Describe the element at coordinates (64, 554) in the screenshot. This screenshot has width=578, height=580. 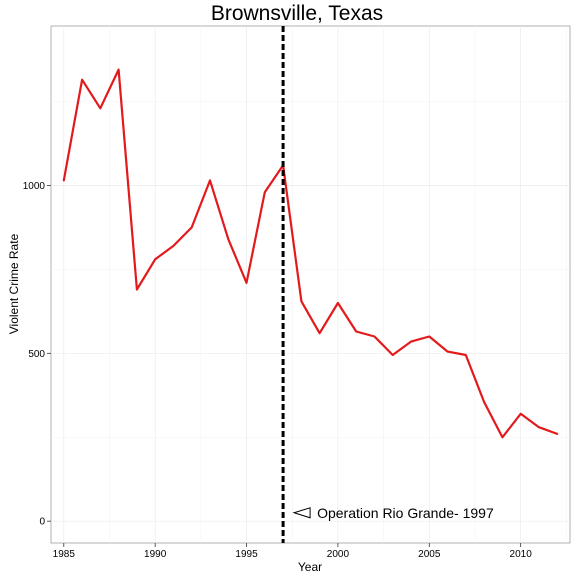
I see `x-tick-label: 1985` at that location.